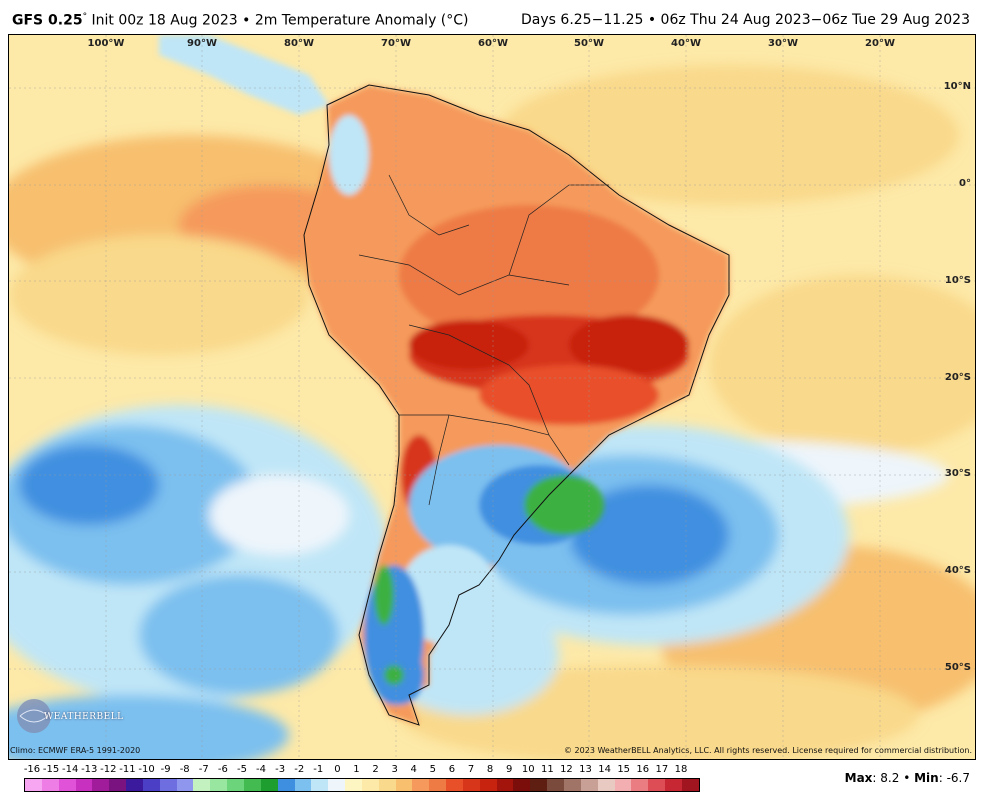 The image size is (984, 808). What do you see at coordinates (471, 769) in the screenshot?
I see `scale-label: 7` at bounding box center [471, 769].